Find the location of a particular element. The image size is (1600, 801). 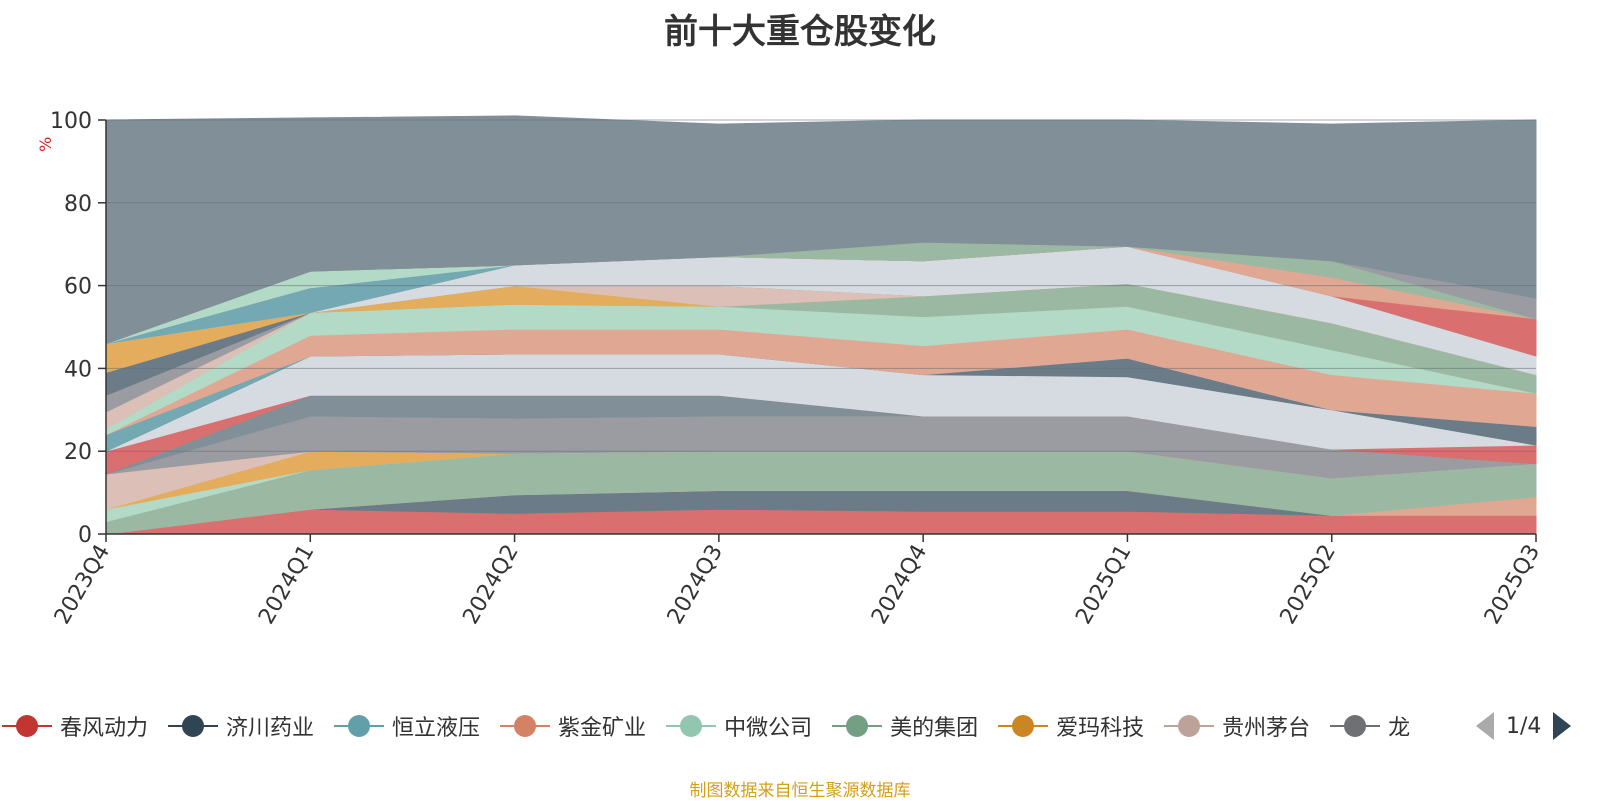

legend-item: 贵州茅台 is located at coordinates (1245, 726).